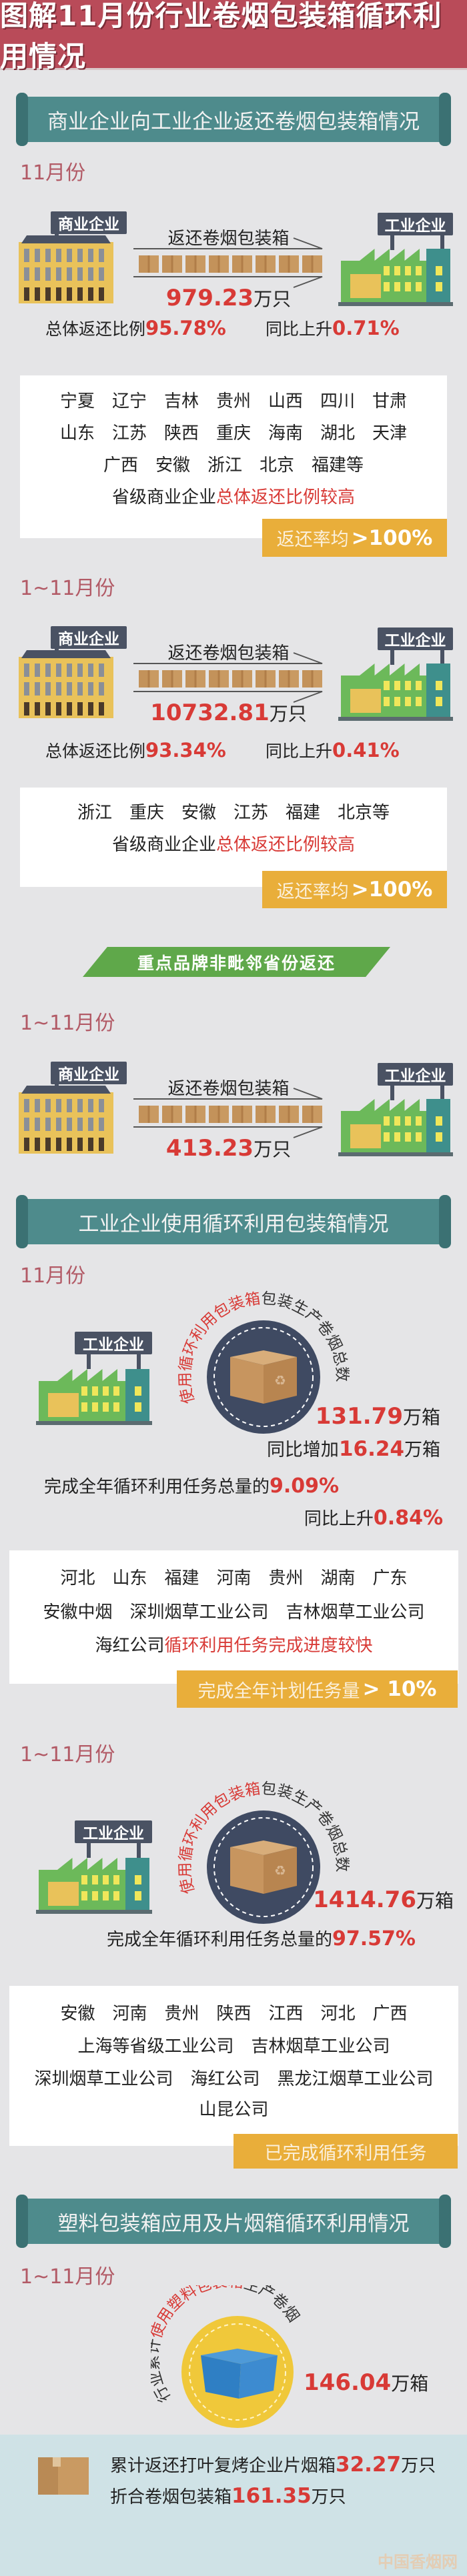 The width and height of the screenshot is (467, 2576). Describe the element at coordinates (233, 1115) in the screenshot. I see `return-diagram: 商业企业 返还卷烟包装箱 413.23万只 工业企业` at that location.